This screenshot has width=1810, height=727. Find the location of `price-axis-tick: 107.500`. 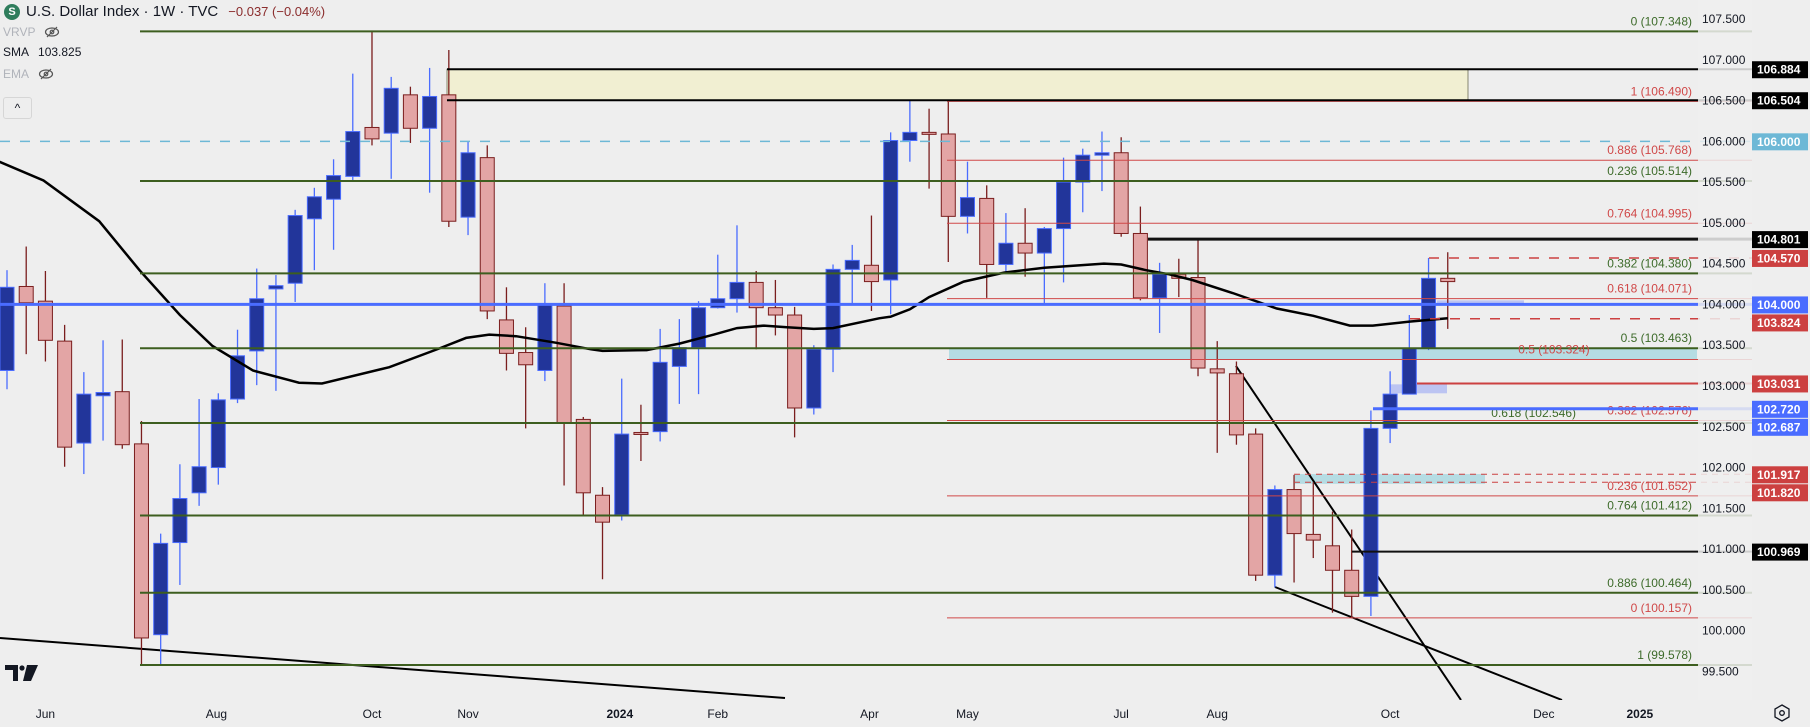

price-axis-tick: 107.500 is located at coordinates (1724, 19).